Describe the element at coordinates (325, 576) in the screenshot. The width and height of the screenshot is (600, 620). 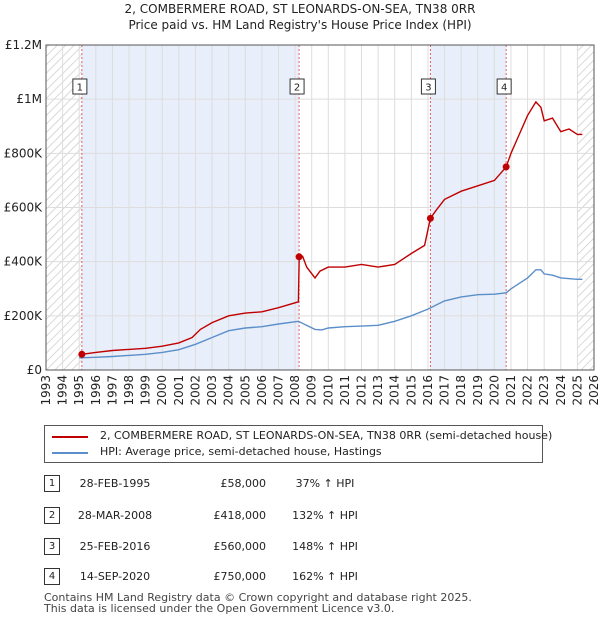
I see `sale-hpi-change: 162% ↑ HPI` at that location.